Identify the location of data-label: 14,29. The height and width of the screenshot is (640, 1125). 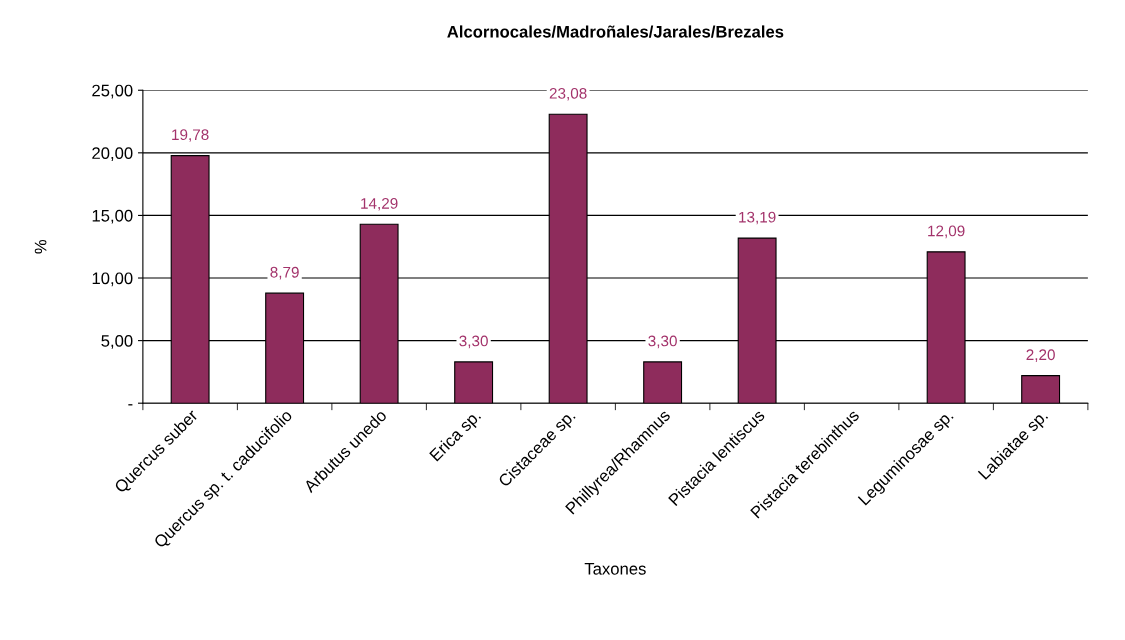
(379, 204).